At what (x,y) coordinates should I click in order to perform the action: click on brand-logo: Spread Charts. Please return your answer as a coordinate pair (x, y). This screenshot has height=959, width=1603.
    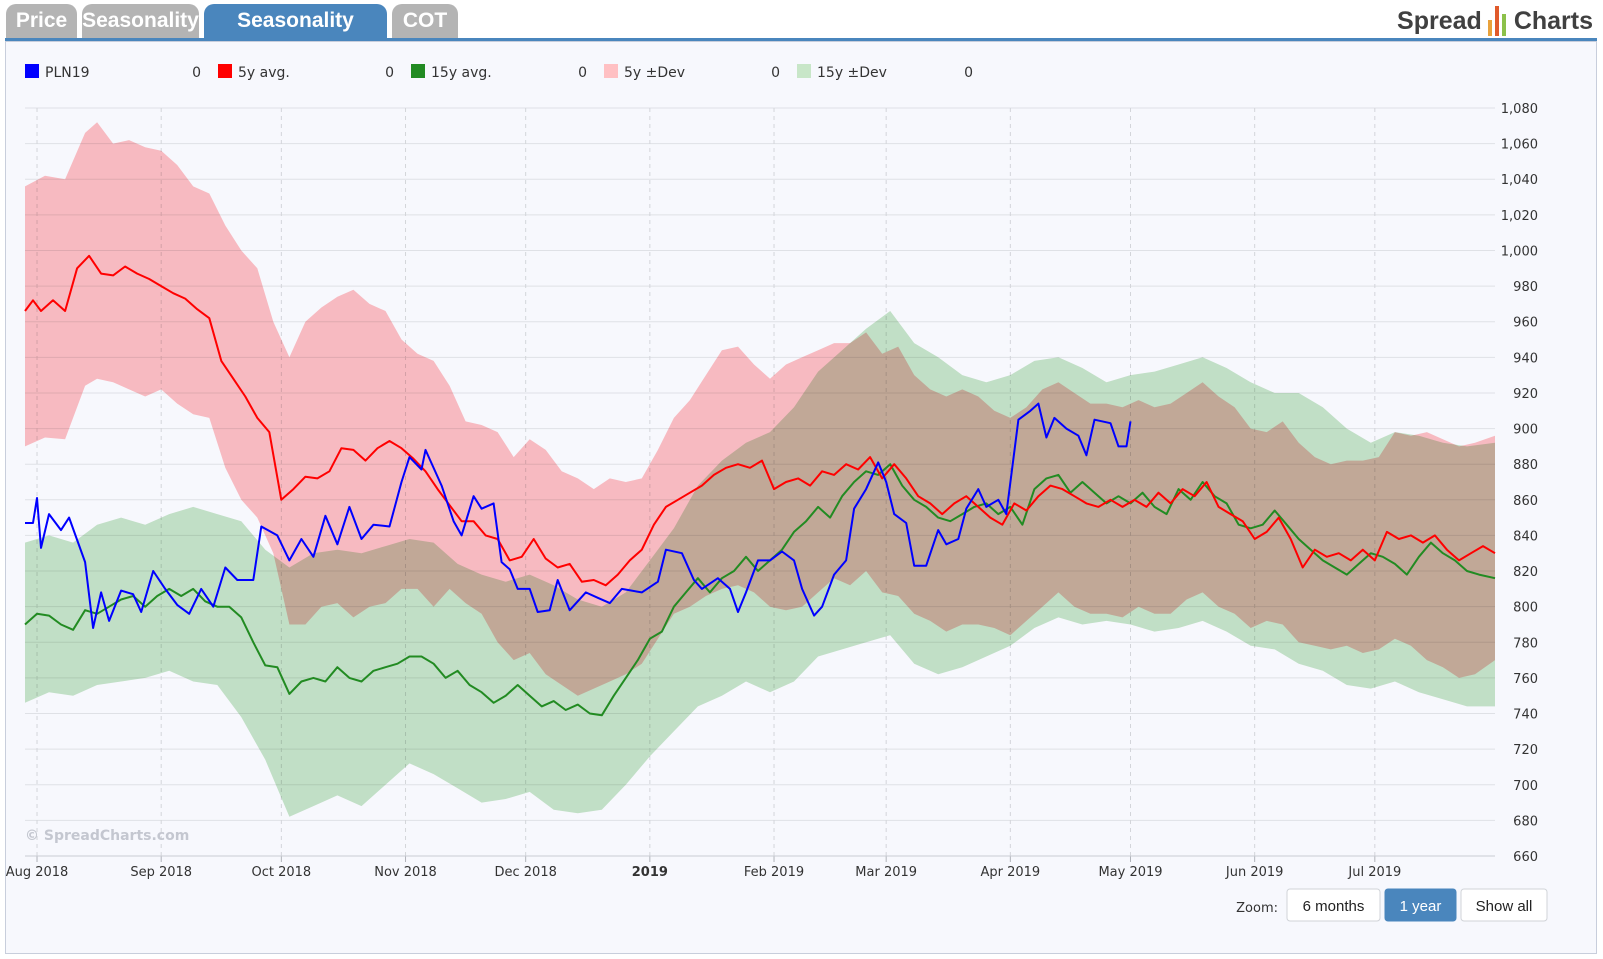
    Looking at the image, I should click on (1495, 21).